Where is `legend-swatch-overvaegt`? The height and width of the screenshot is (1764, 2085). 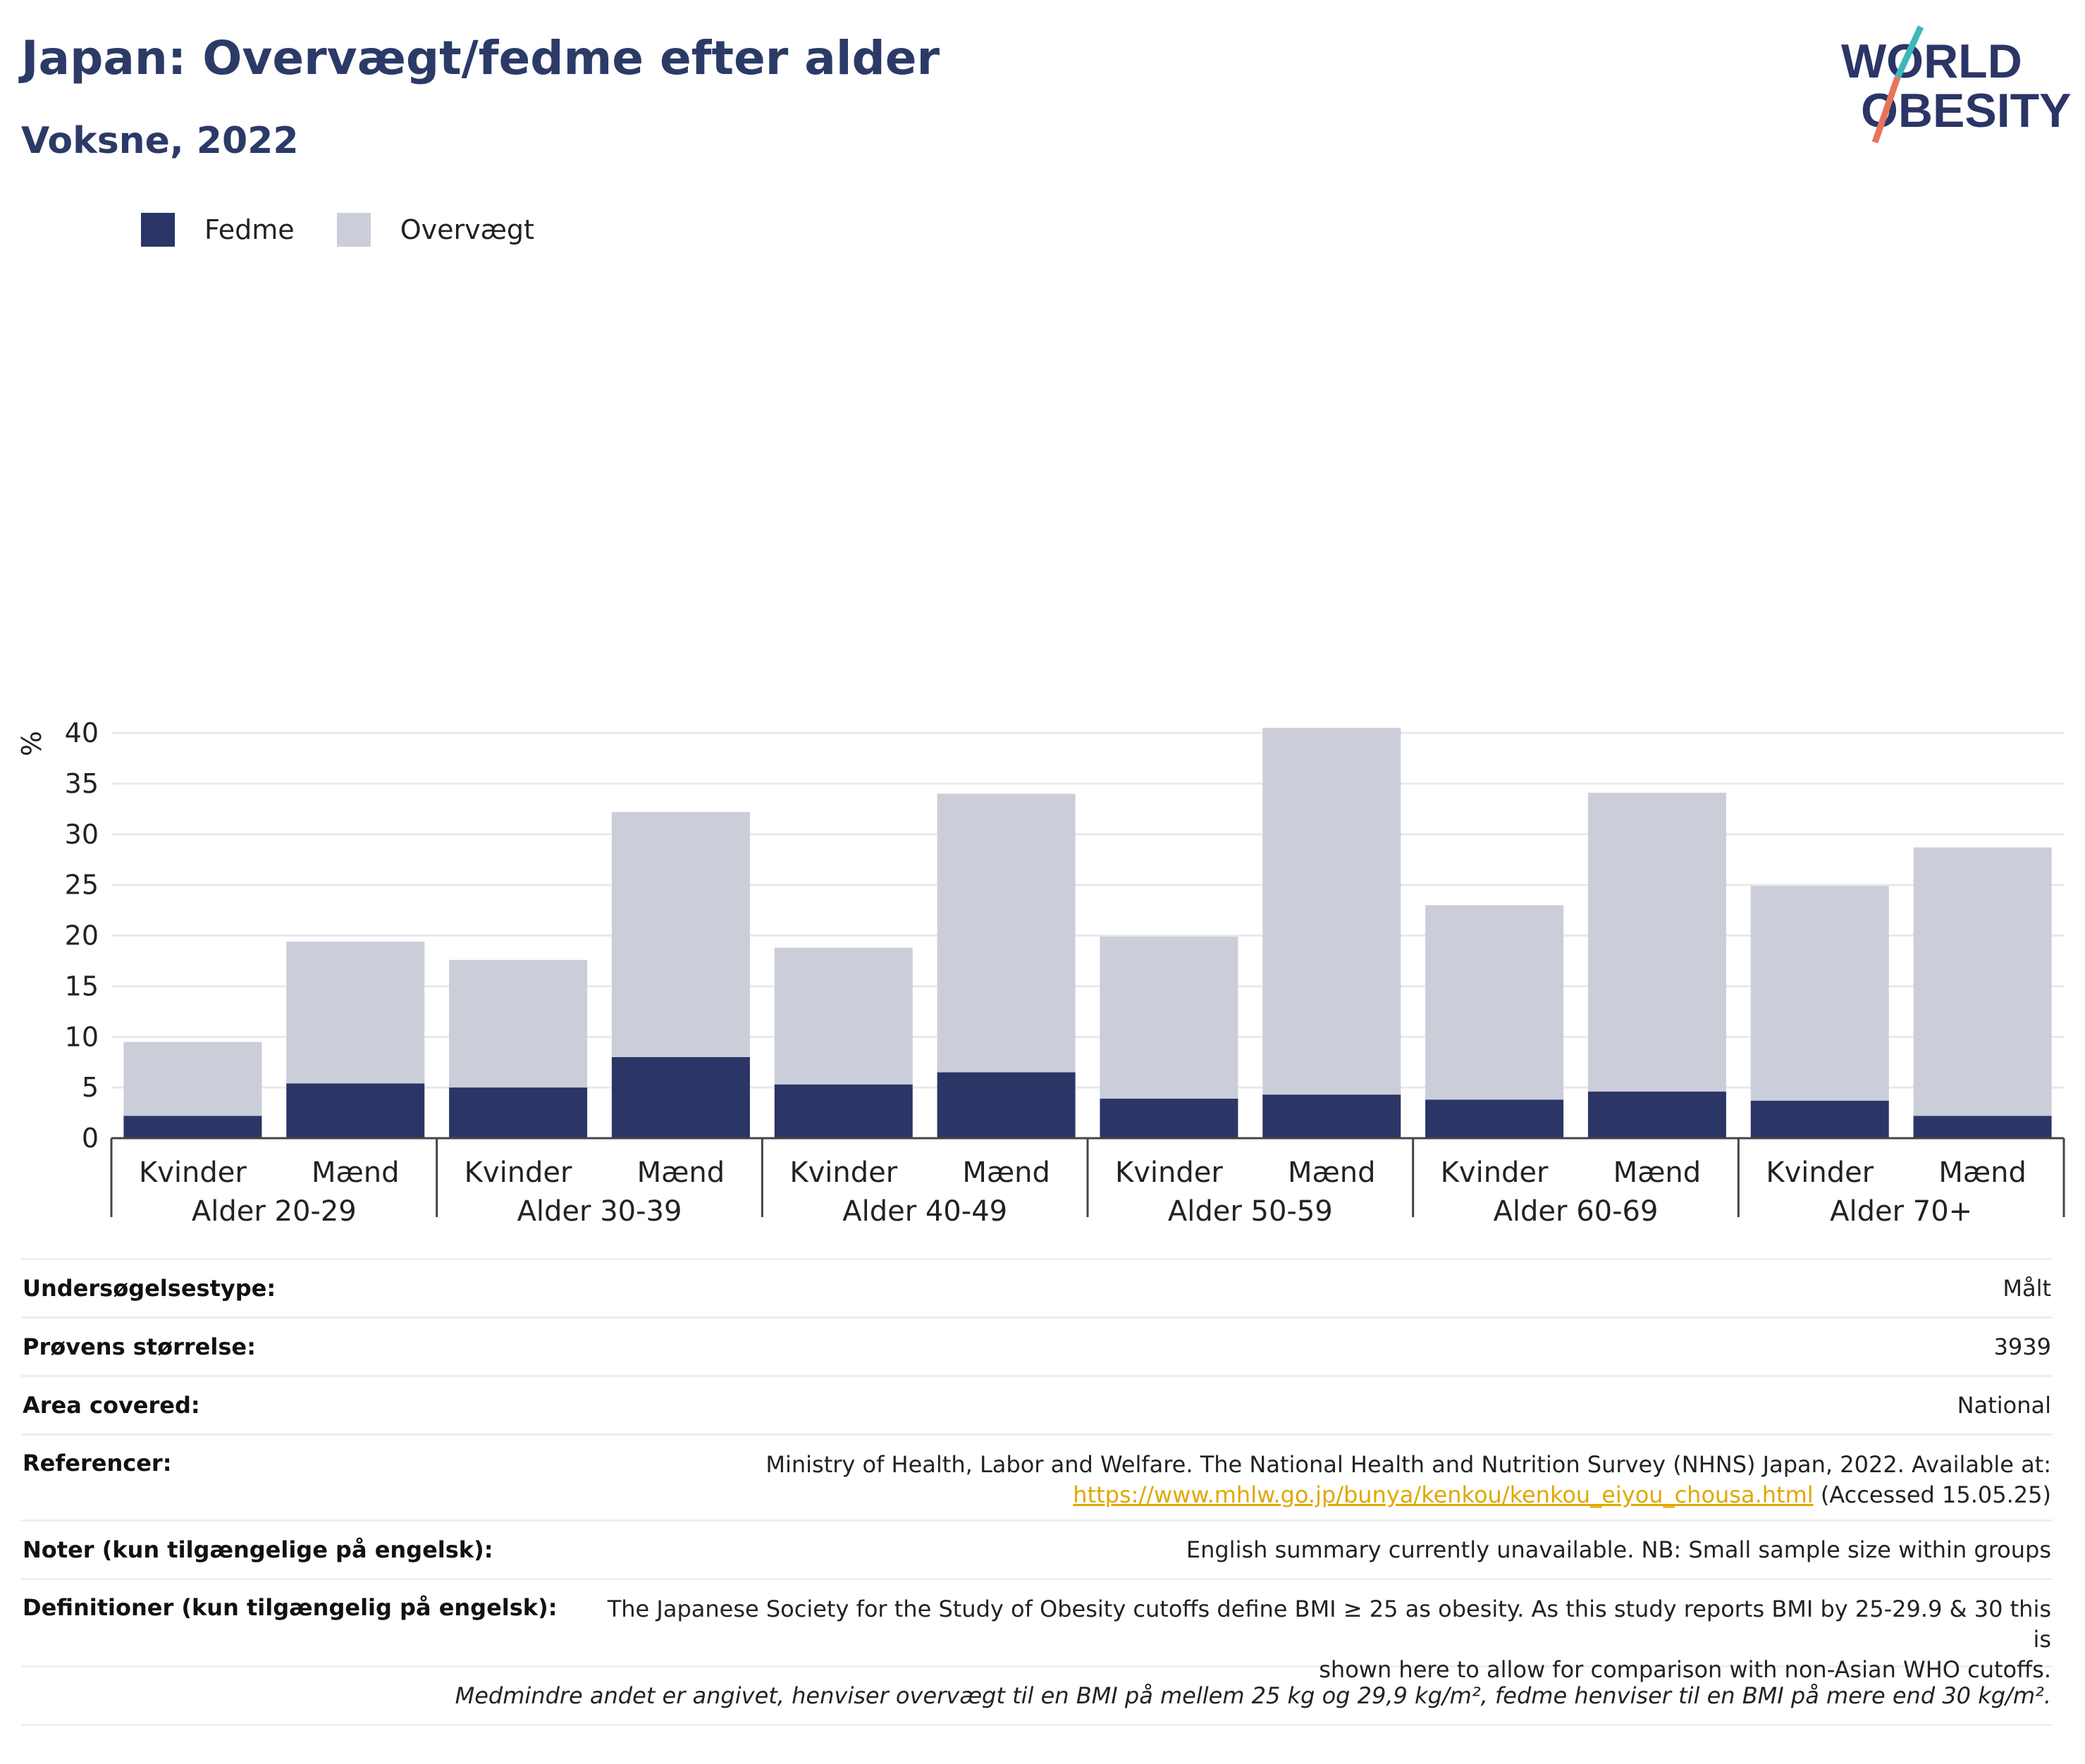 legend-swatch-overvaegt is located at coordinates (353, 230).